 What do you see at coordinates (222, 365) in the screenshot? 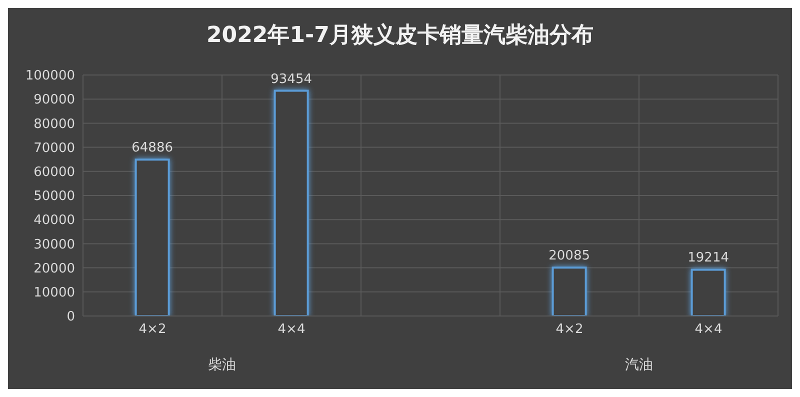
I see `text: 柴油` at bounding box center [222, 365].